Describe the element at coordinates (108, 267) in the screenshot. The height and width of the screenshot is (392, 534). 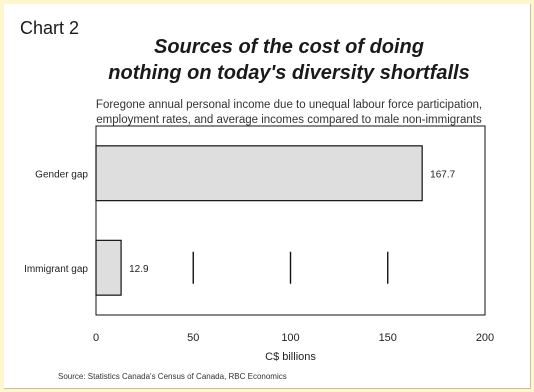
I see `bar-immigrant-gap` at that location.